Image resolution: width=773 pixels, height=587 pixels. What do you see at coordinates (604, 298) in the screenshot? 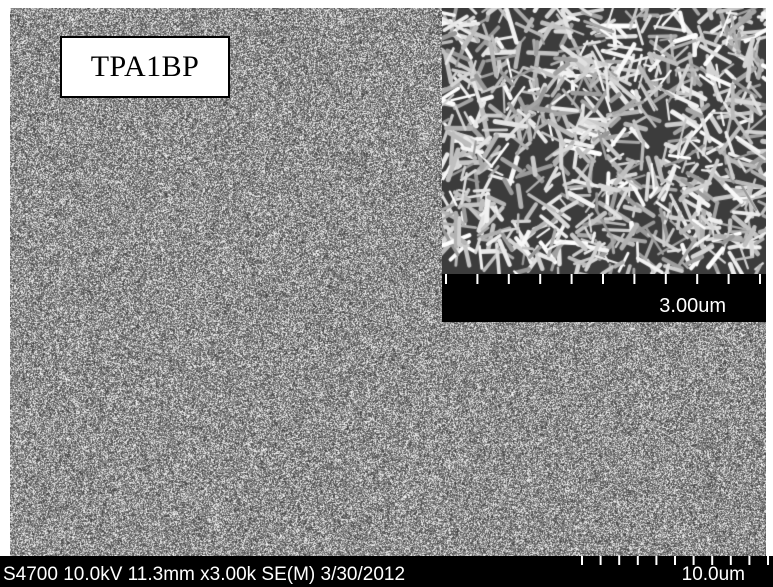
I see `inset-scale-bar: 3.00um` at bounding box center [604, 298].